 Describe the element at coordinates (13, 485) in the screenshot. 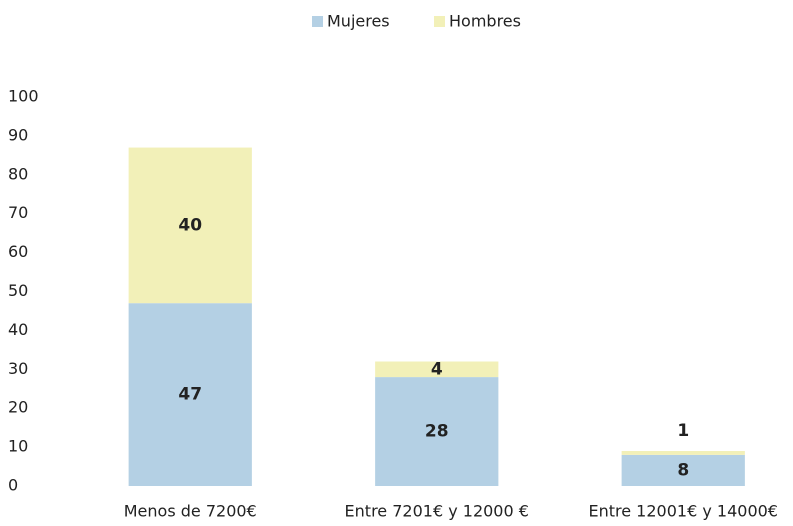

I see `y-tick-label: 0` at that location.